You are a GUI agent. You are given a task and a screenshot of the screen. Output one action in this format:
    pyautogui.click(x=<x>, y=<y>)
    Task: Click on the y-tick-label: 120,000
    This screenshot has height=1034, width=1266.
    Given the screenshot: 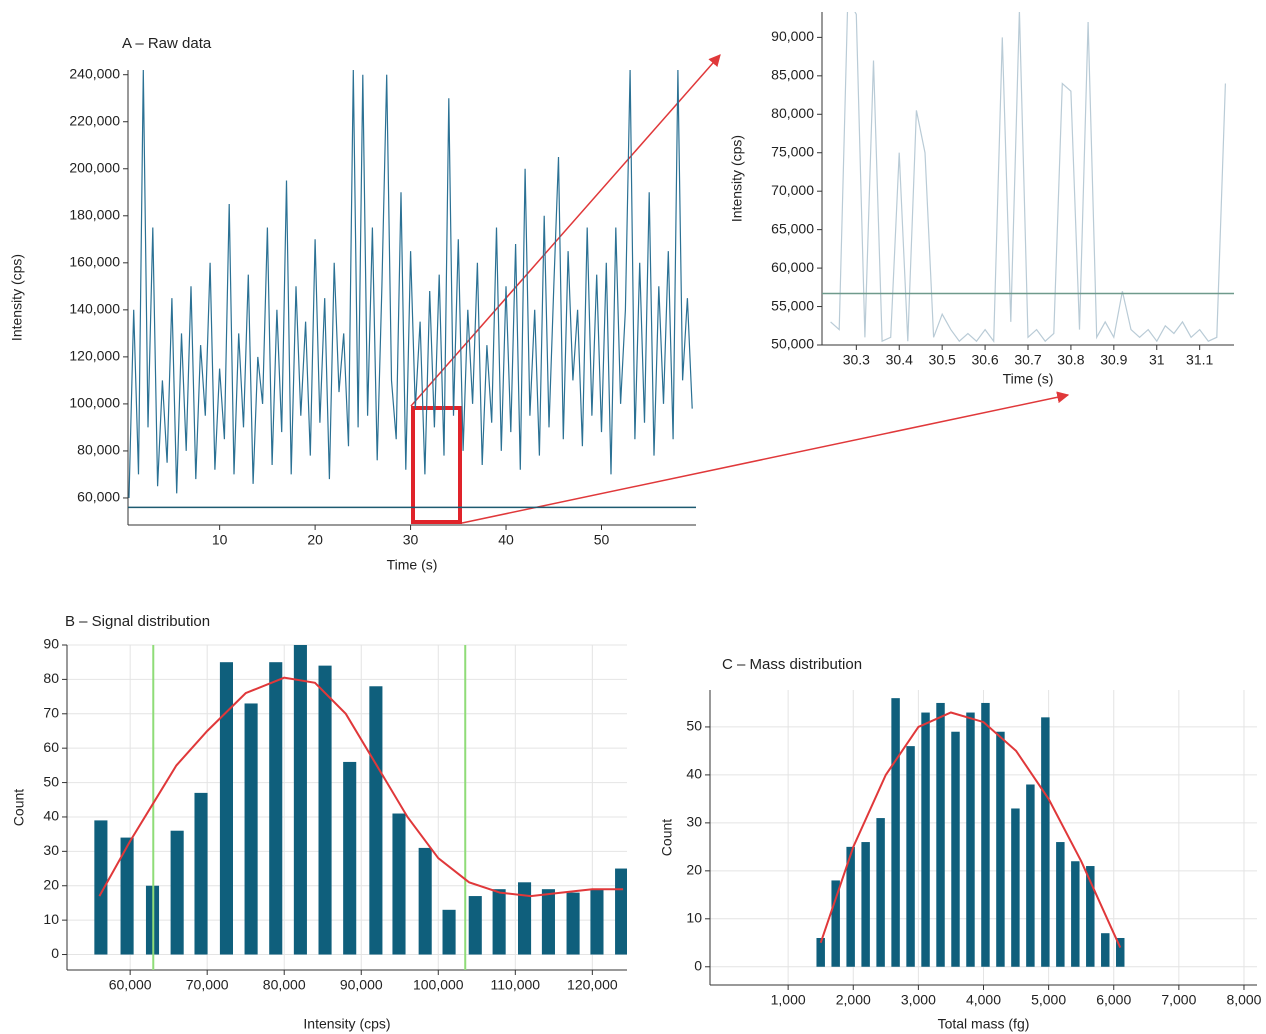 What is the action you would take?
    pyautogui.click(x=94, y=356)
    